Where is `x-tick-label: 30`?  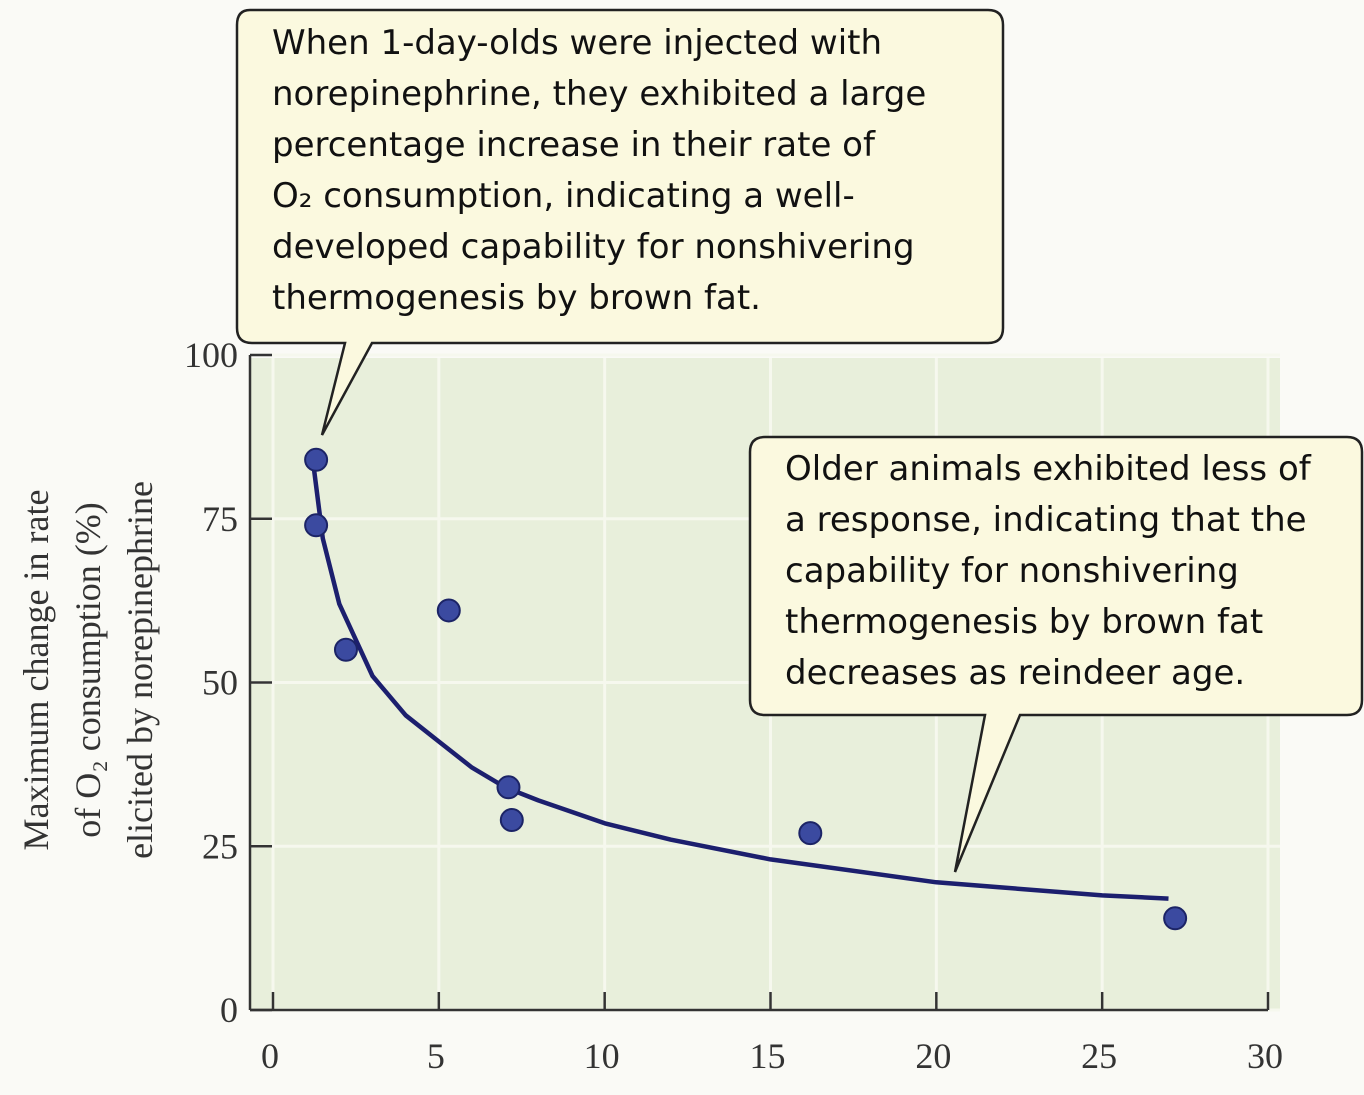 x-tick-label: 30 is located at coordinates (1265, 1056).